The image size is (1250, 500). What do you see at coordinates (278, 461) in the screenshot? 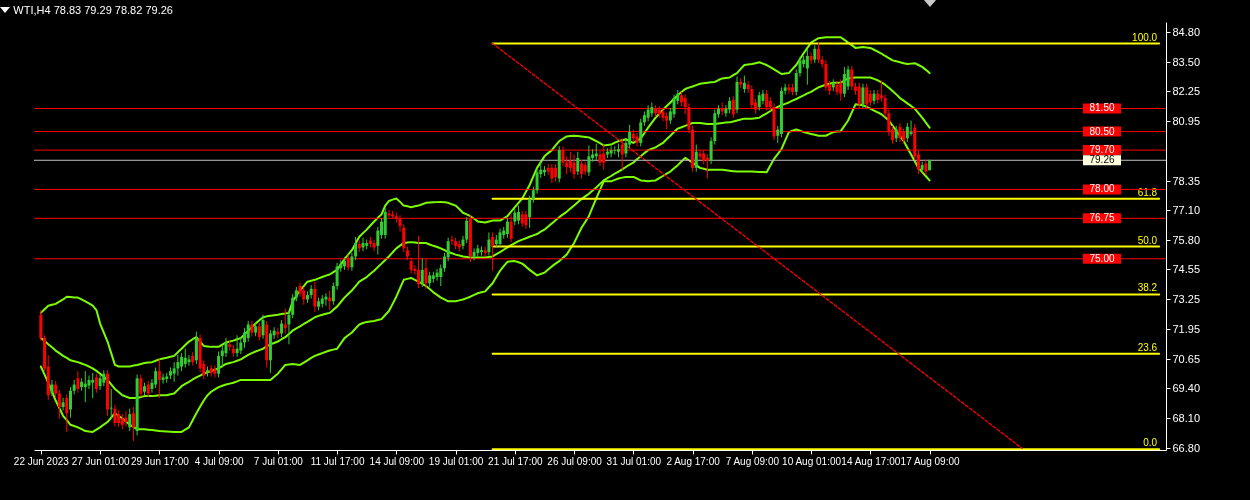
I see `x-tick-label: 7 Jul 01:00` at bounding box center [278, 461].